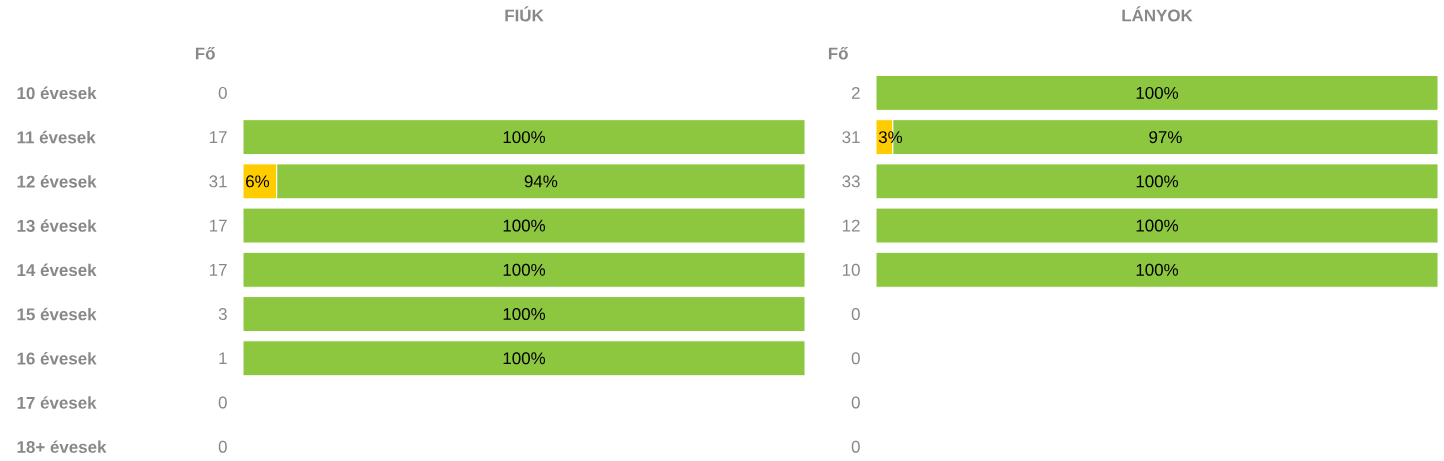  What do you see at coordinates (57, 358) in the screenshot?
I see `y-tick-label: 16 évesek` at bounding box center [57, 358].